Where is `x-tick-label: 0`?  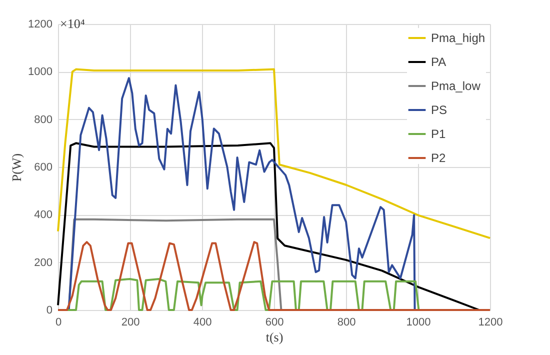
x-tick-label: 0 is located at coordinates (58, 322).